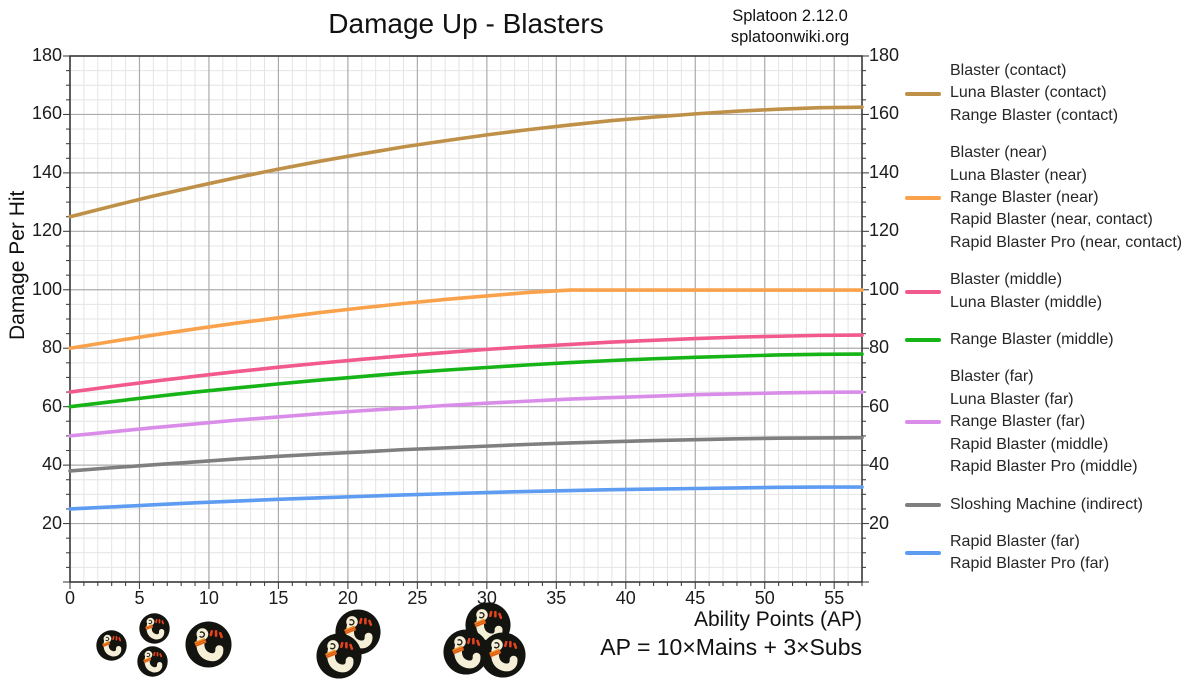  What do you see at coordinates (1034, 115) in the screenshot?
I see `legend-label: Range Blaster (contact)` at bounding box center [1034, 115].